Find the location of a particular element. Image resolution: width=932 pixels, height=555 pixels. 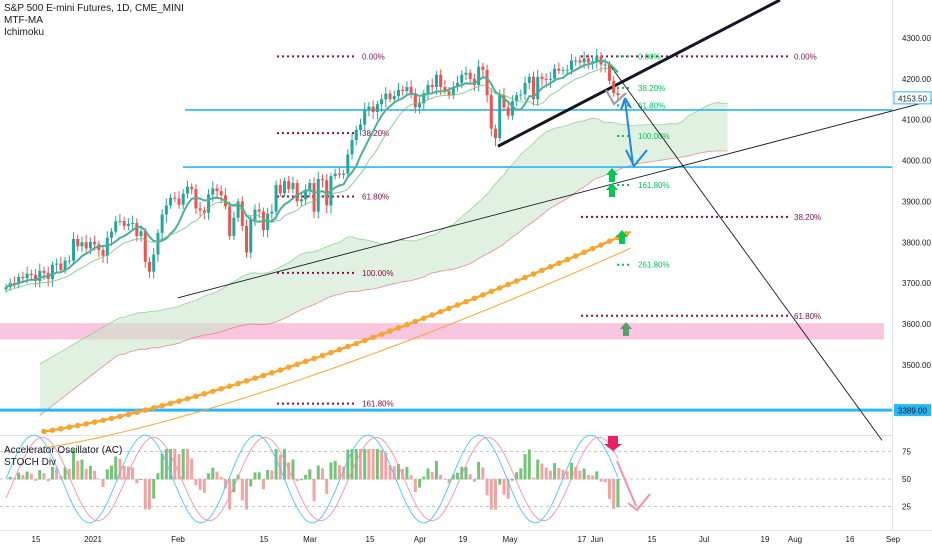

ichimoku-legend: Ichimoku is located at coordinates (24, 32).